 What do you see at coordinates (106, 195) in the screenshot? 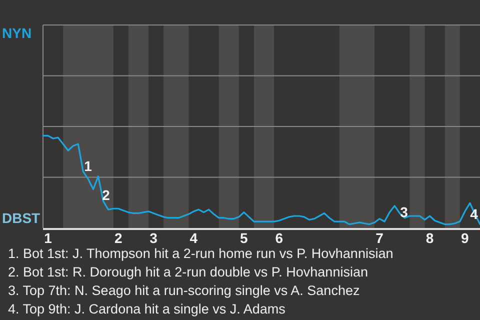
I see `annotation: 2` at bounding box center [106, 195].